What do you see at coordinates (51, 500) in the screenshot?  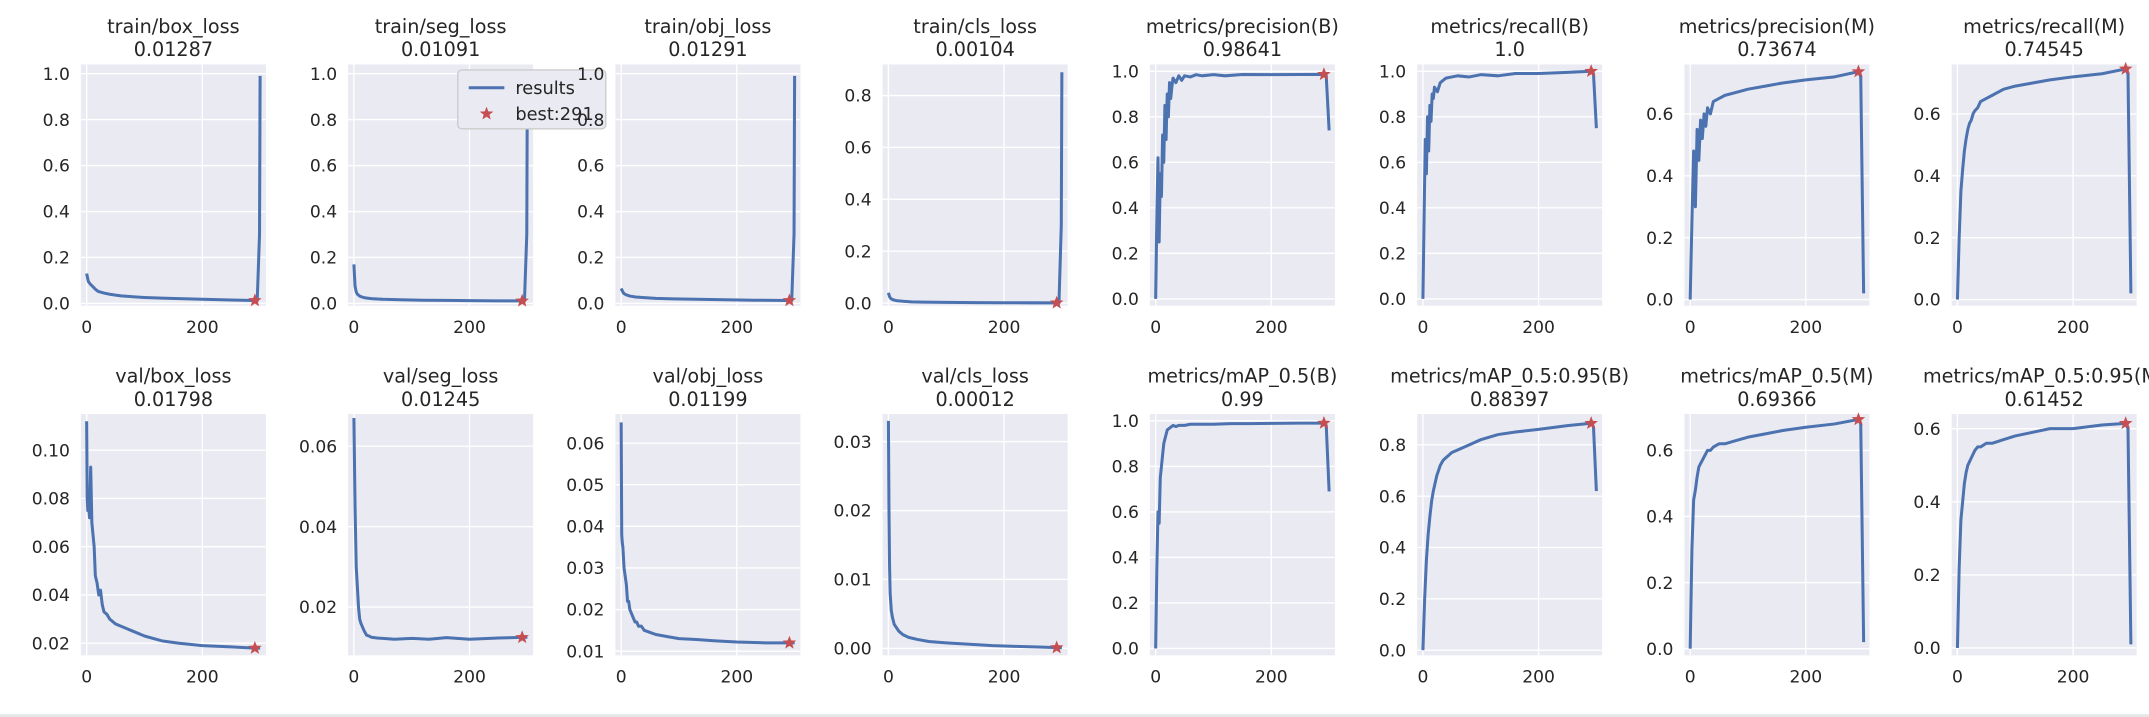 I see `y-tick-label: 0.08` at bounding box center [51, 500].